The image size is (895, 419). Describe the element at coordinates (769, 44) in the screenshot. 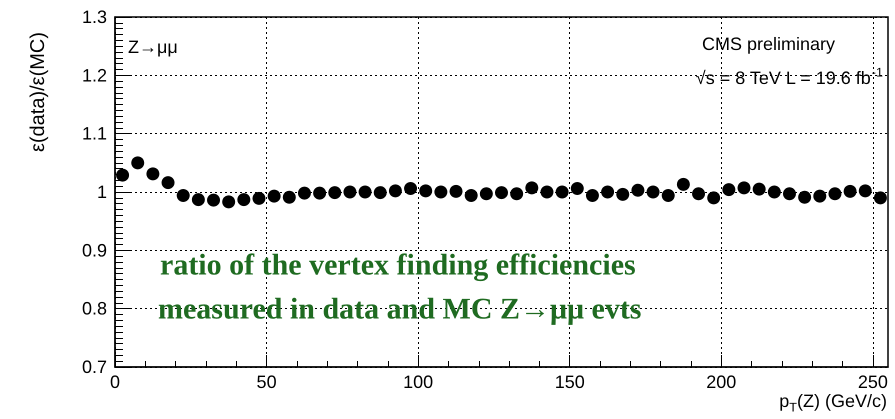

I see `annotation: CMS preliminary` at that location.